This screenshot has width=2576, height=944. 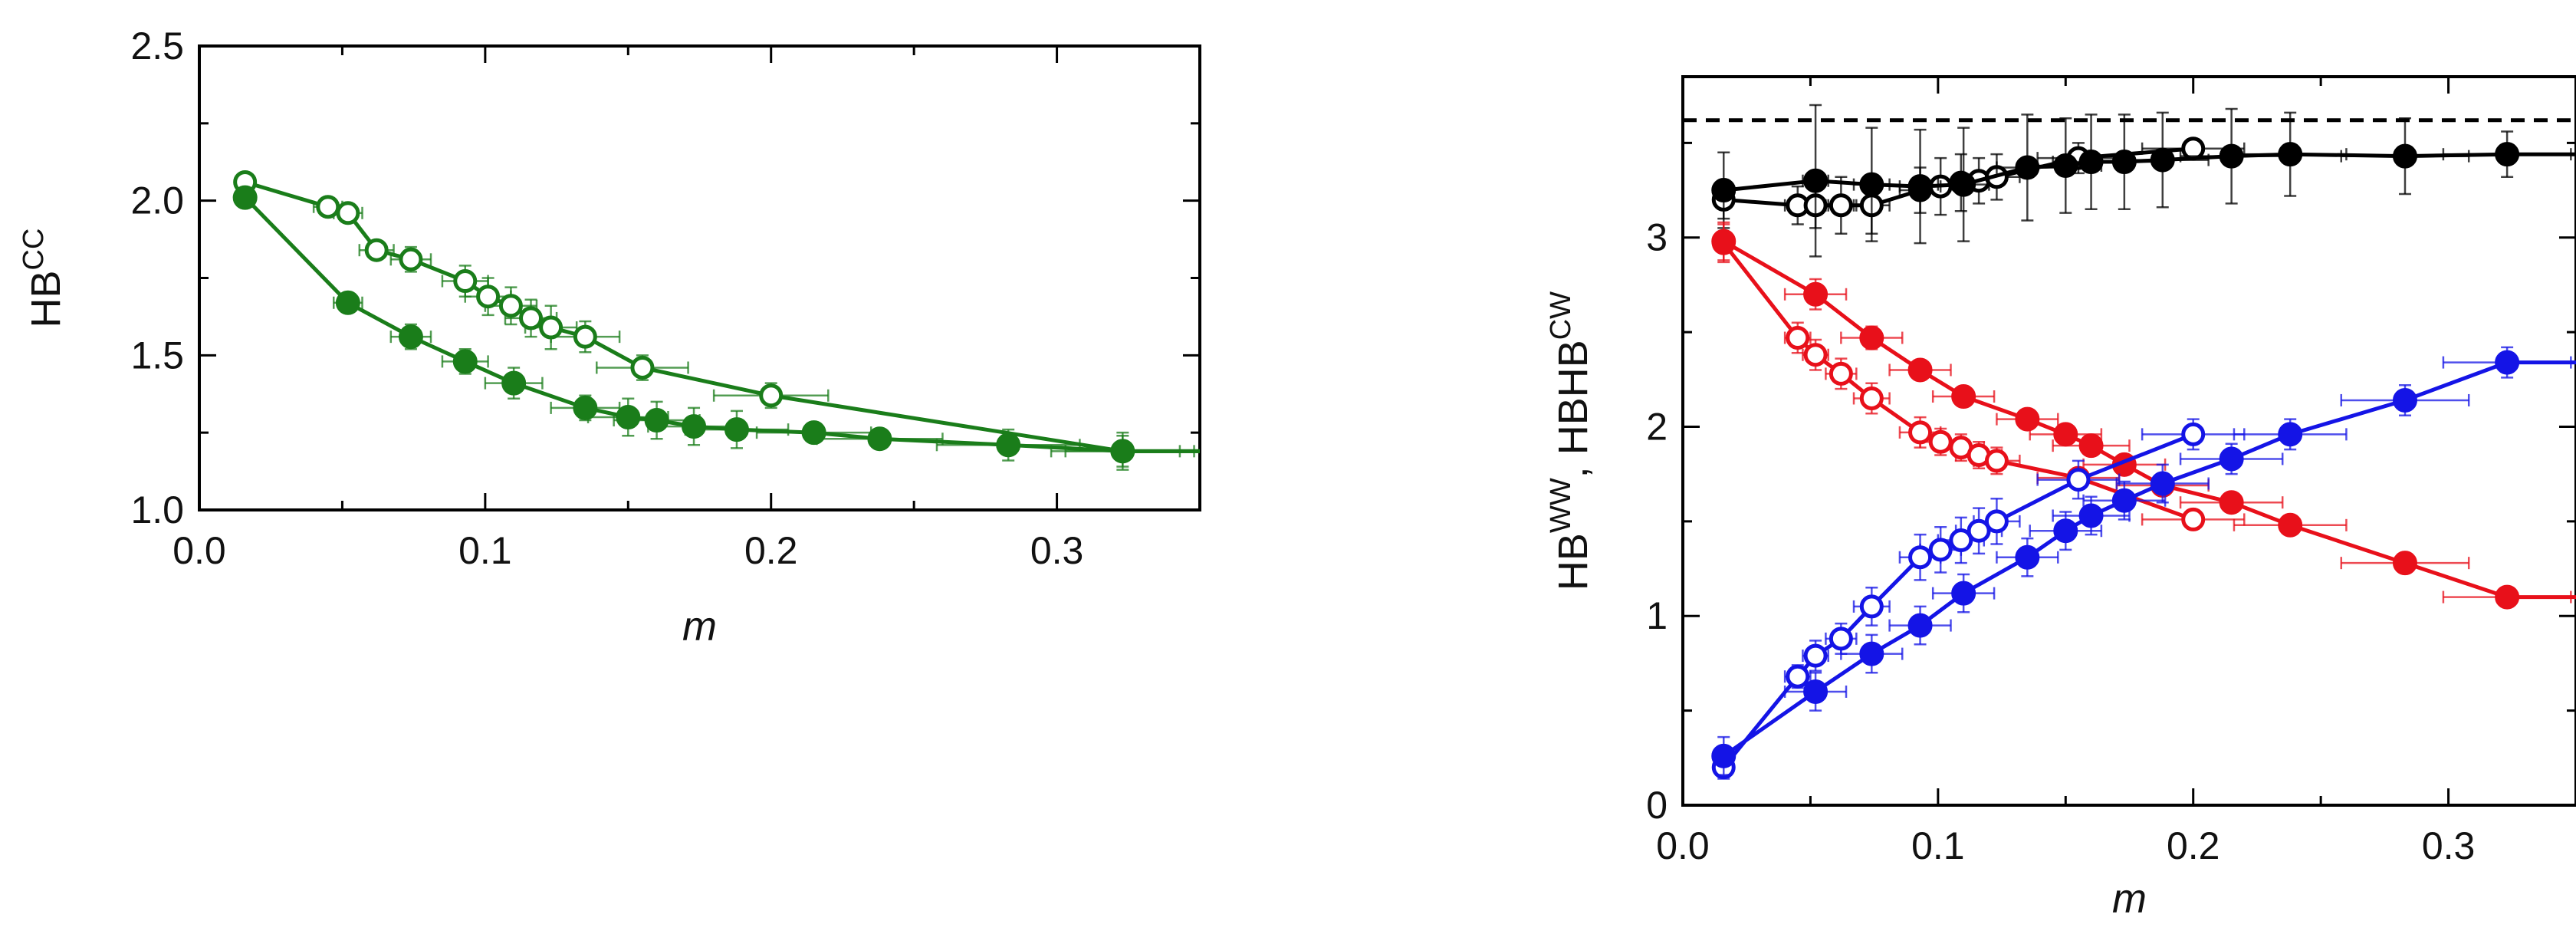 I want to click on y-tick-label: 0, so click(x=1657, y=805).